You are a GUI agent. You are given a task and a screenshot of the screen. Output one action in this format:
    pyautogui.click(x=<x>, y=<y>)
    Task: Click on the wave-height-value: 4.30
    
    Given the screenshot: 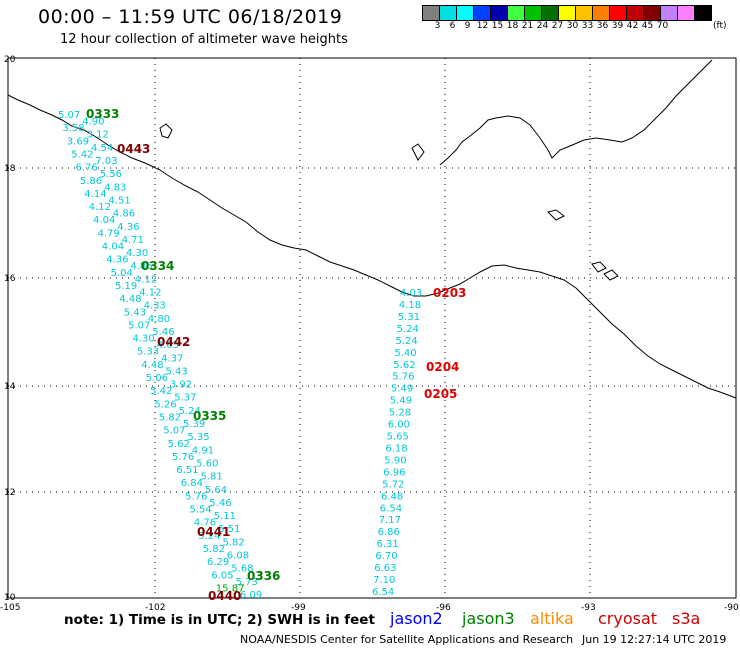 What is the action you would take?
    pyautogui.click(x=144, y=339)
    